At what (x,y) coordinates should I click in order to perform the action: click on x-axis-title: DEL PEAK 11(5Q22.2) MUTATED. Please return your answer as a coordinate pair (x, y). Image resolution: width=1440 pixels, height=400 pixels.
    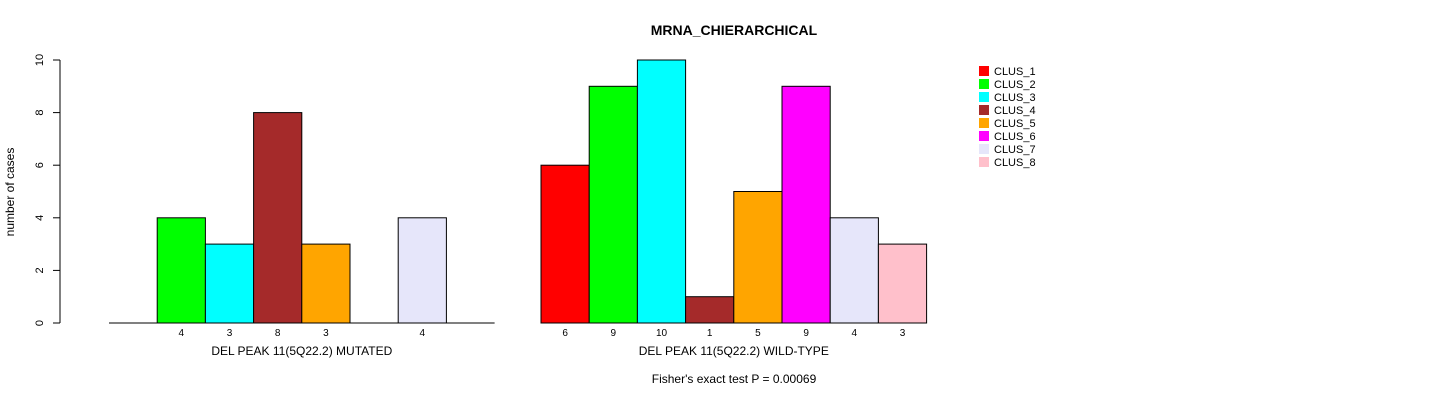
    Looking at the image, I should click on (301, 351).